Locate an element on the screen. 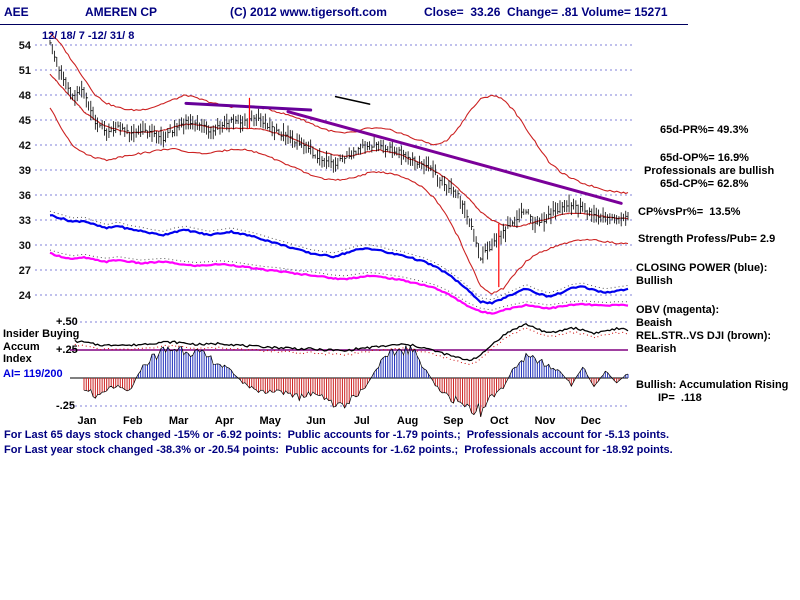 This screenshot has width=800, height=600. closing-power-state: Bullish is located at coordinates (654, 281).